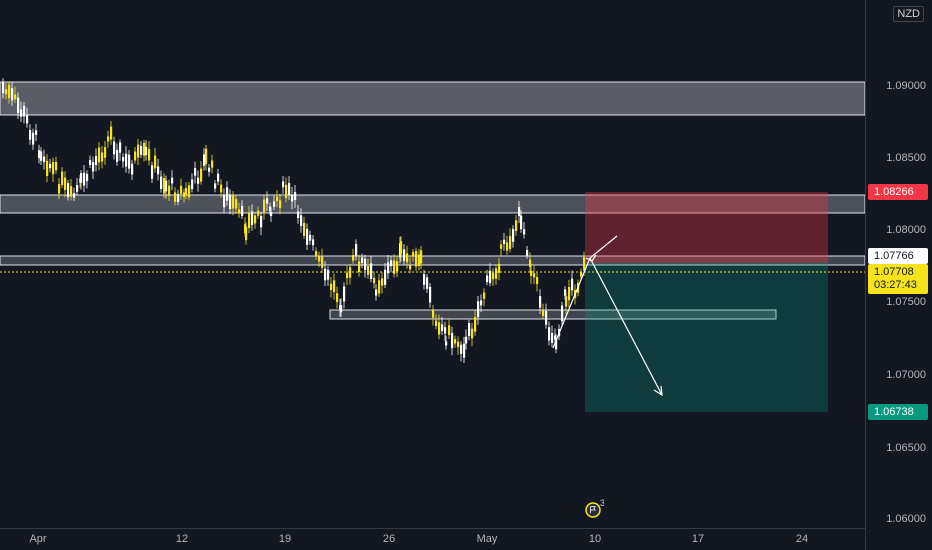 The width and height of the screenshot is (932, 550). I want to click on events-badge: 3, so click(594, 508).